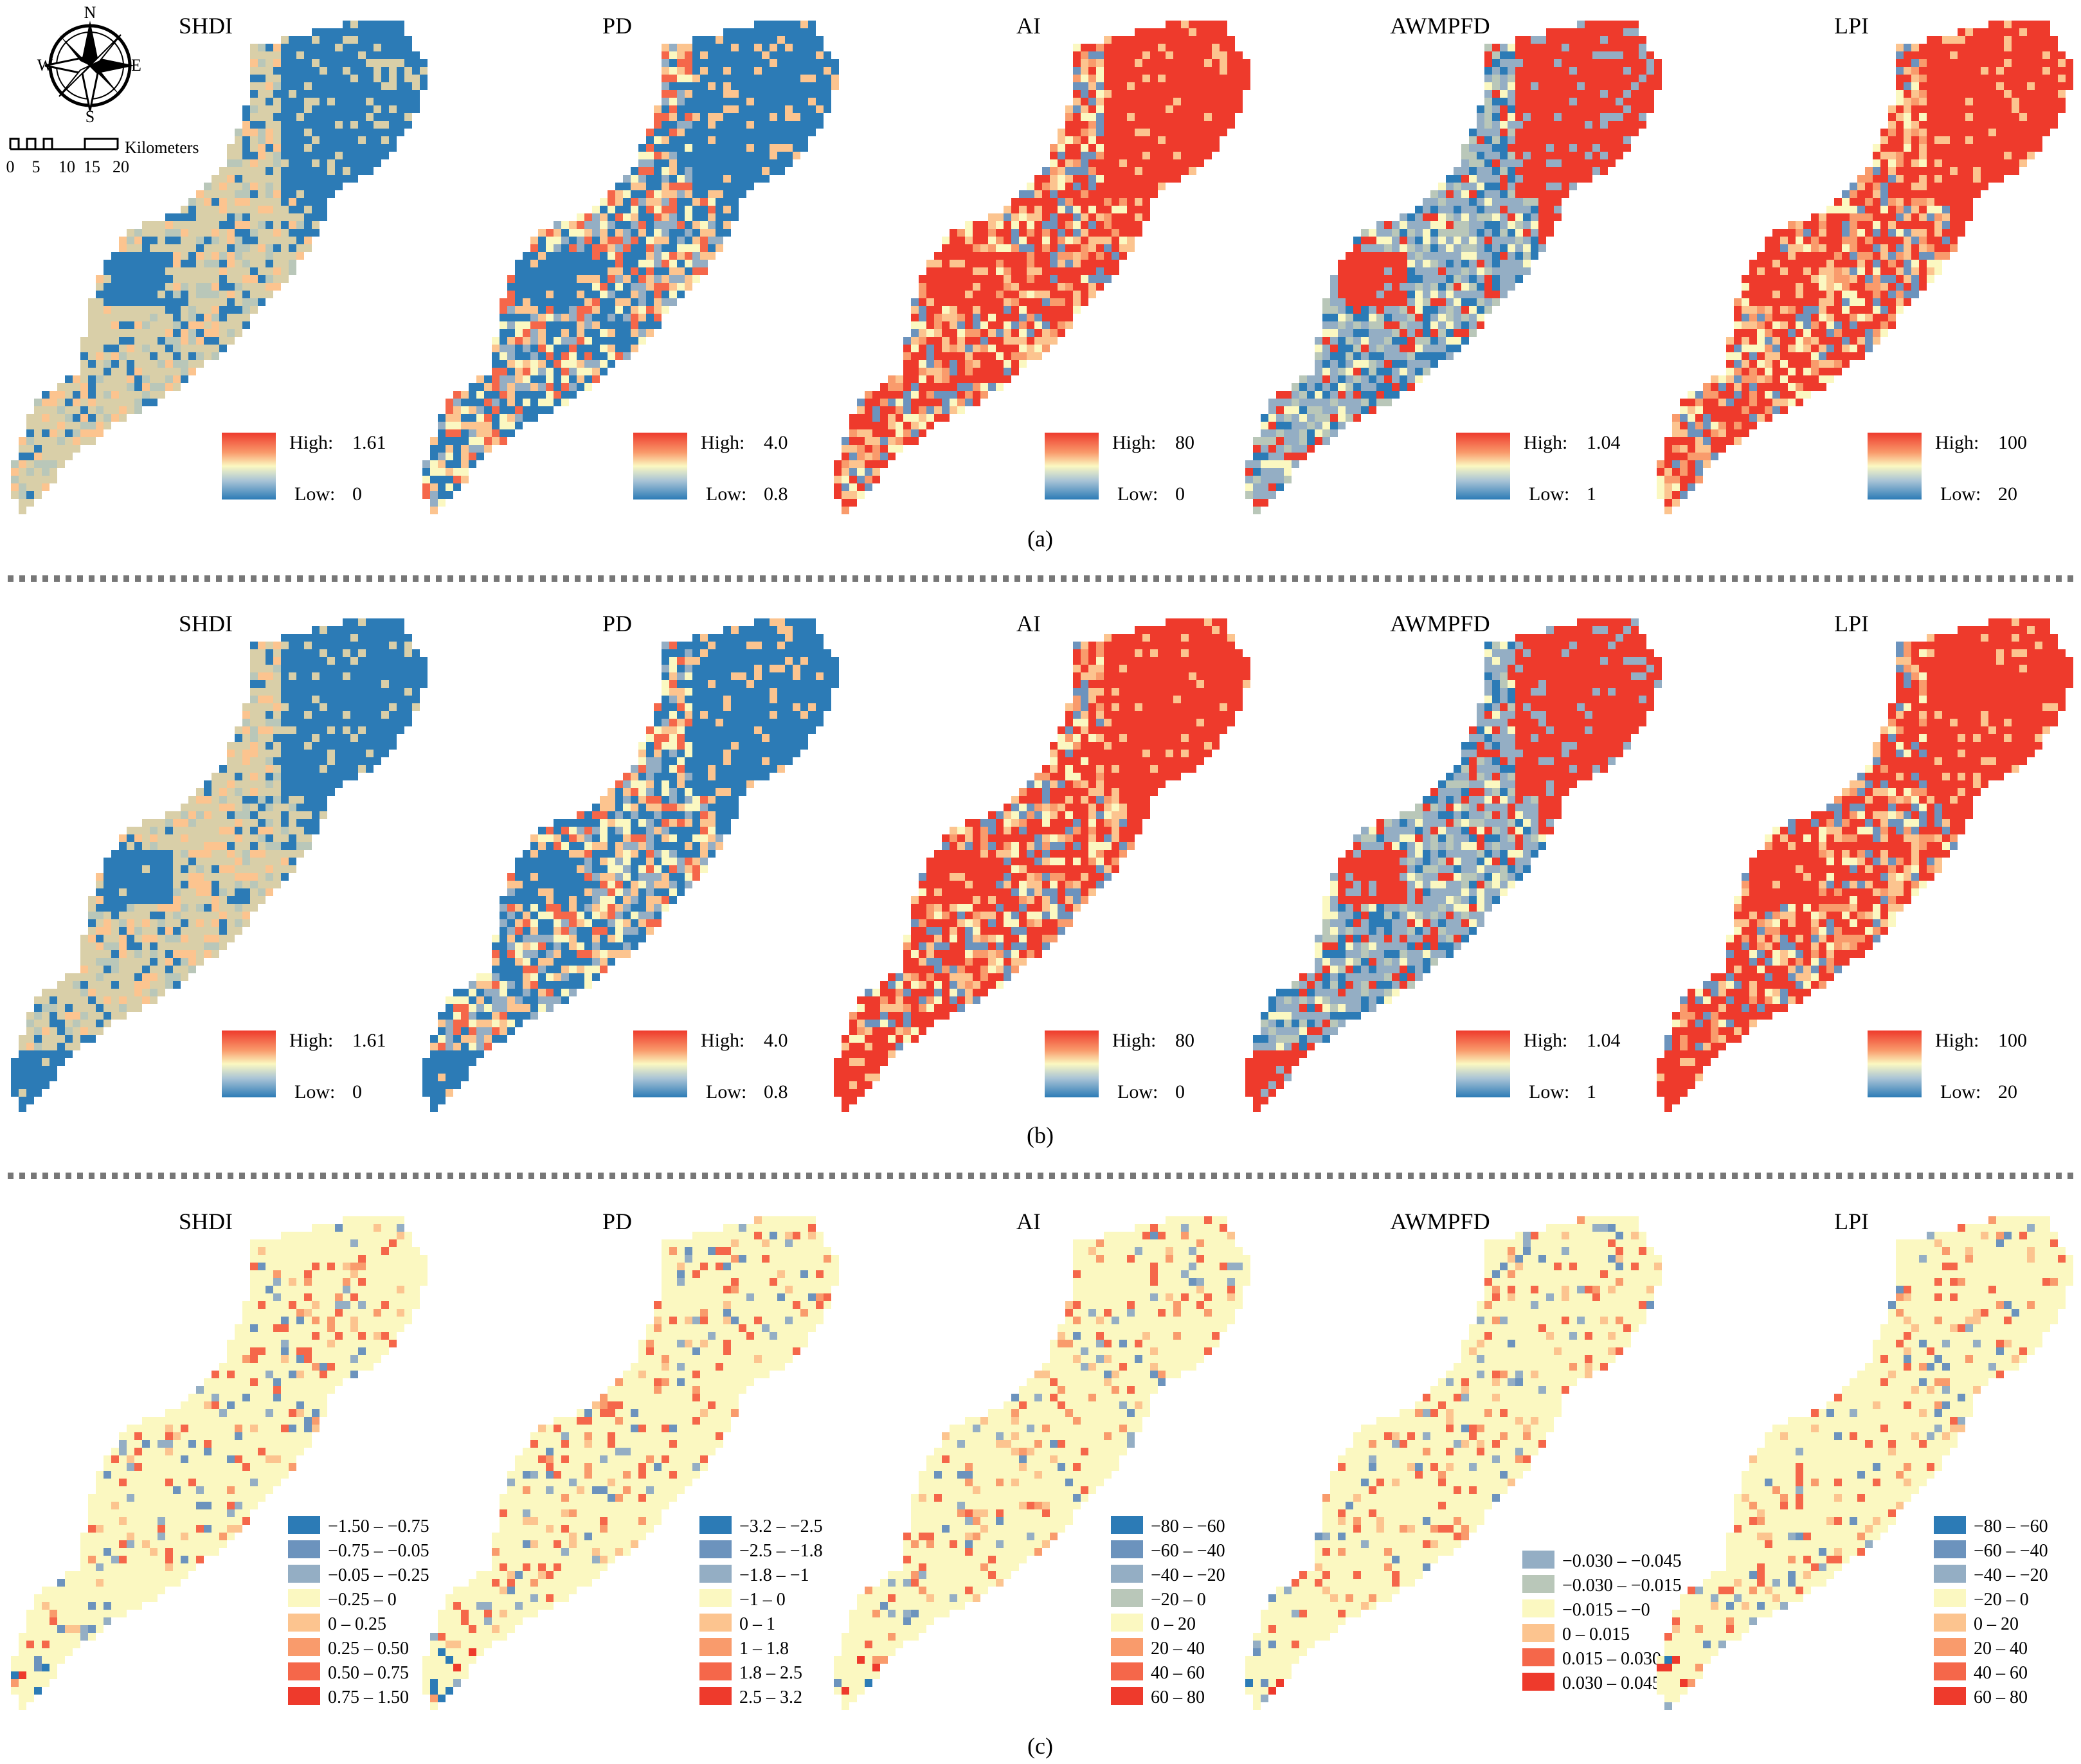 Image resolution: width=2081 pixels, height=1764 pixels. What do you see at coordinates (1138, 494) in the screenshot?
I see `legend-low-label: Low:` at bounding box center [1138, 494].